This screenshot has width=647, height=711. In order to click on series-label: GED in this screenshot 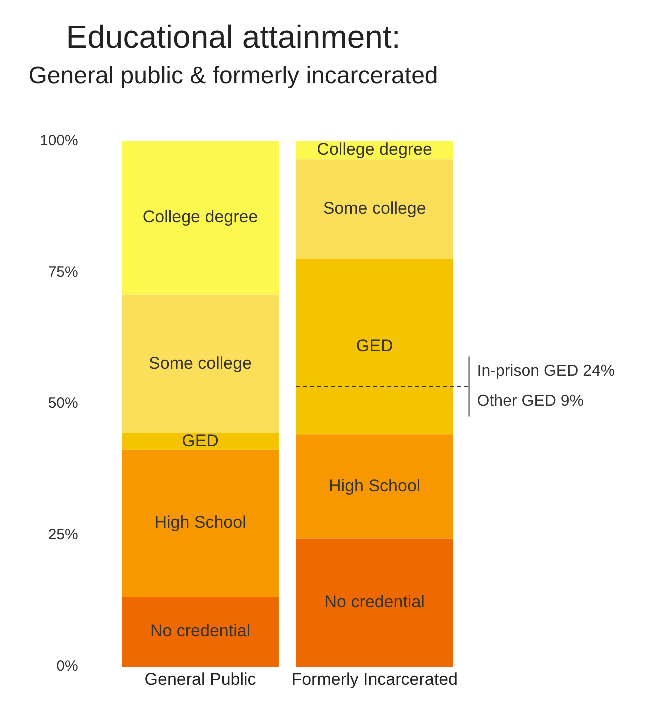, I will do `click(200, 440)`.